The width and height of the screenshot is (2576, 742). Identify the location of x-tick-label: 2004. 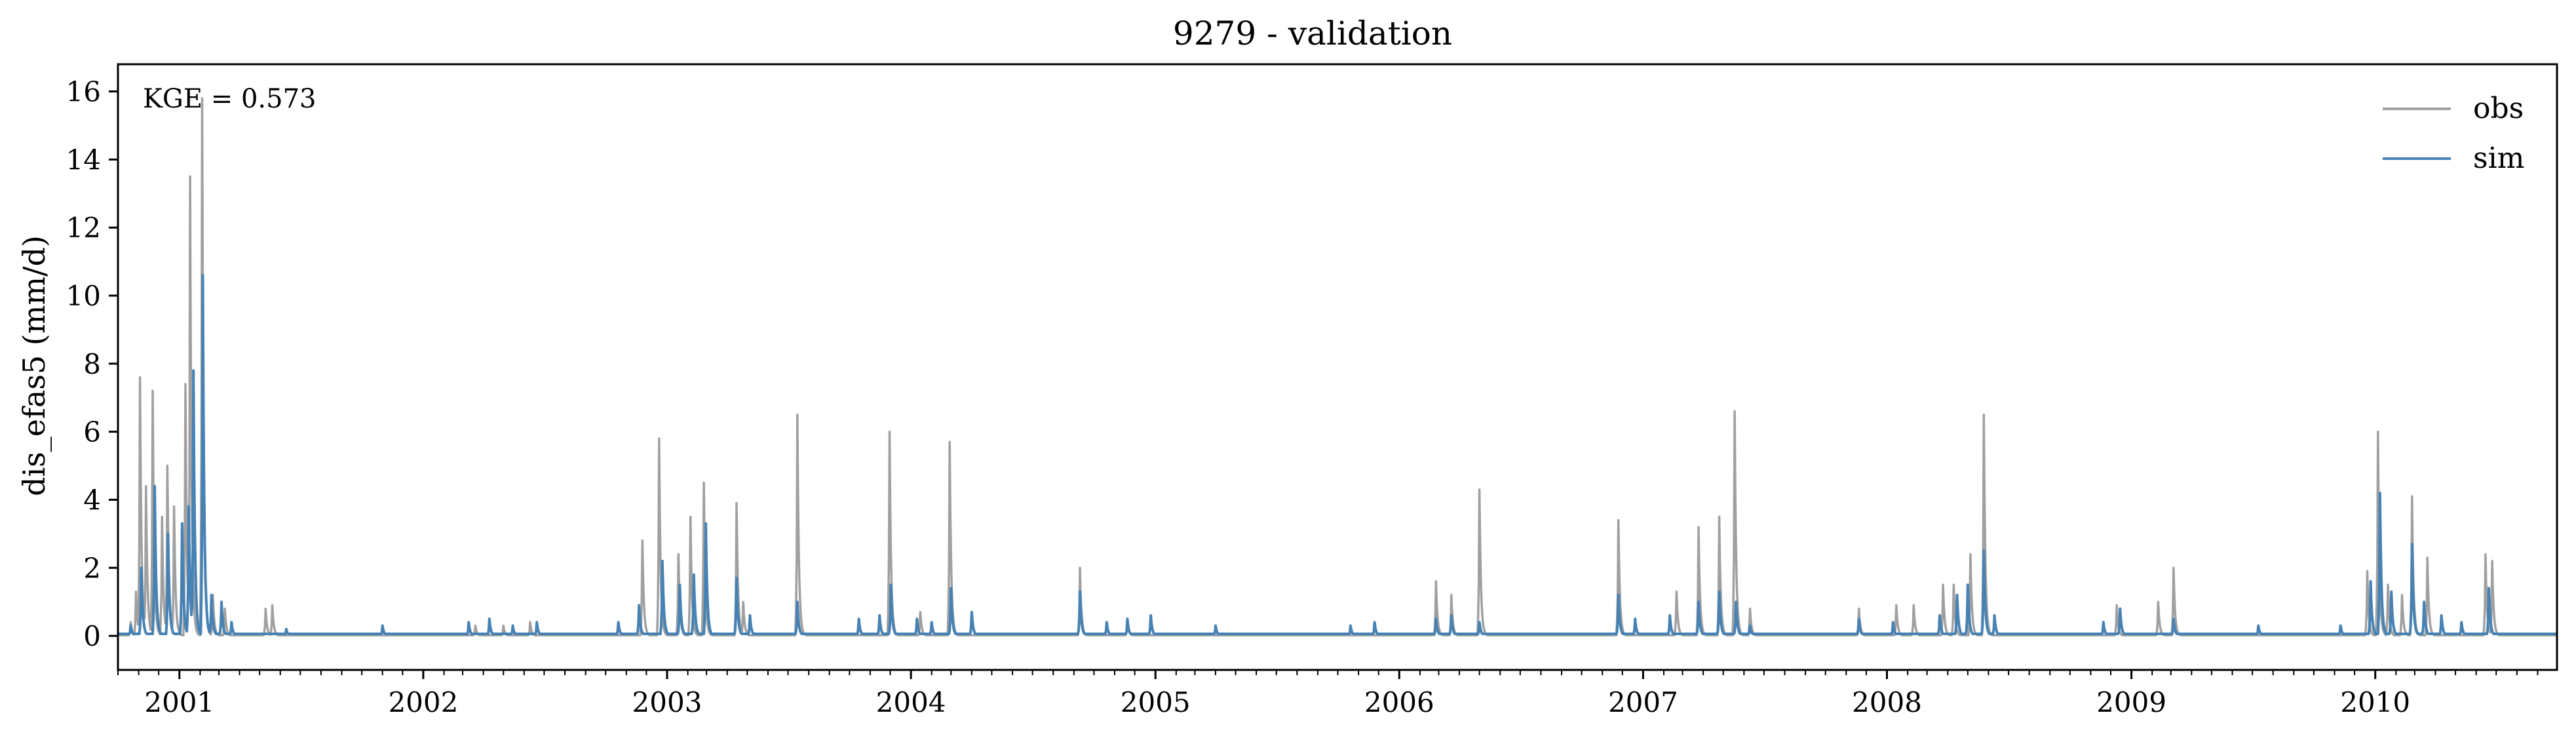
(911, 702).